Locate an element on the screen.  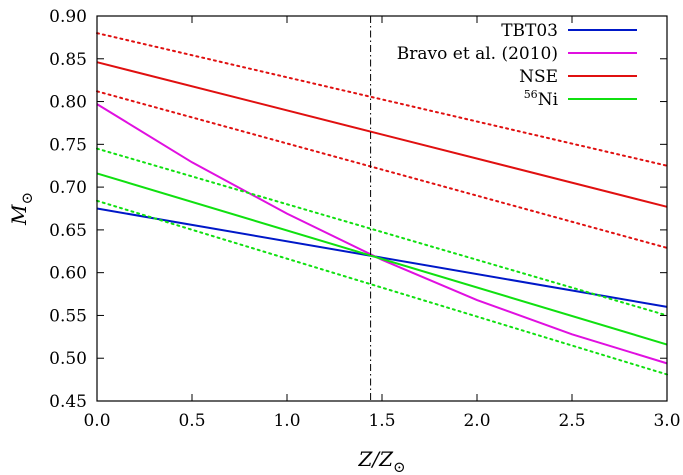
x-tick-label: 2.5 is located at coordinates (571, 421).